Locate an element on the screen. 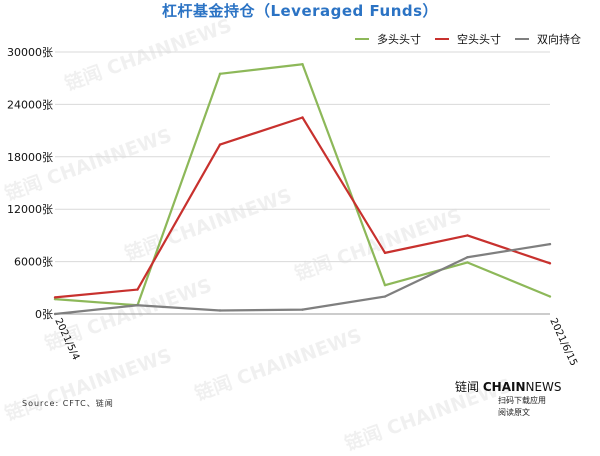 The width and height of the screenshot is (600, 456). y-tick-label: 6000张 is located at coordinates (33, 262).